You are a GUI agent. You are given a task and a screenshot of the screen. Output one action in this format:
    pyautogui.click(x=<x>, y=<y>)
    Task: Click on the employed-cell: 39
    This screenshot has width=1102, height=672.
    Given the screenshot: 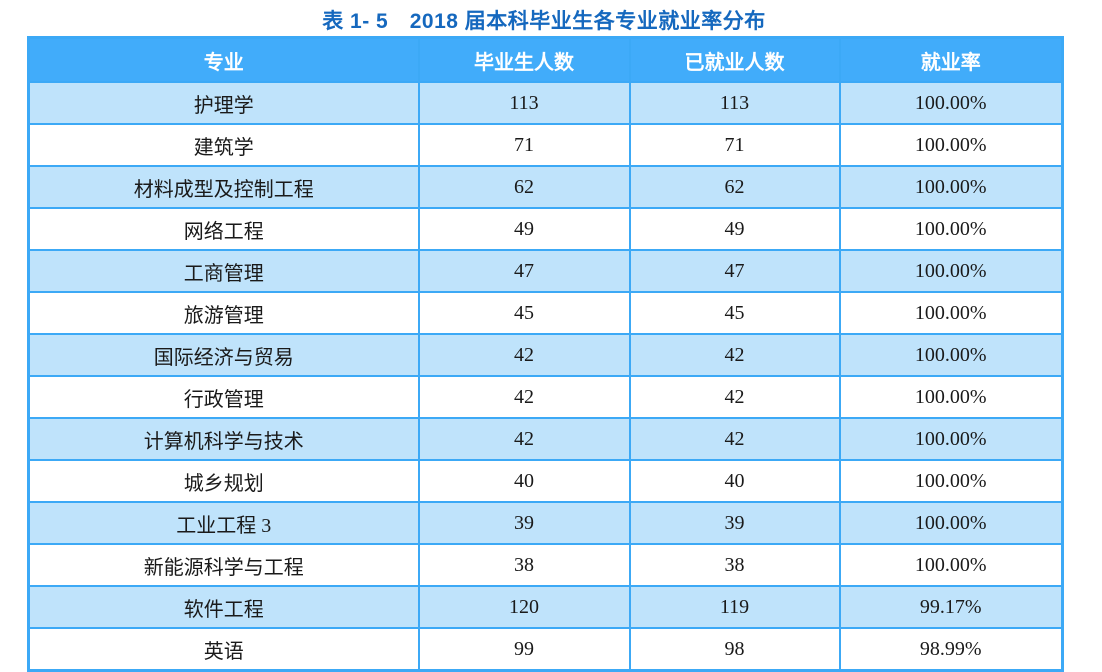 What is the action you would take?
    pyautogui.click(x=734, y=523)
    